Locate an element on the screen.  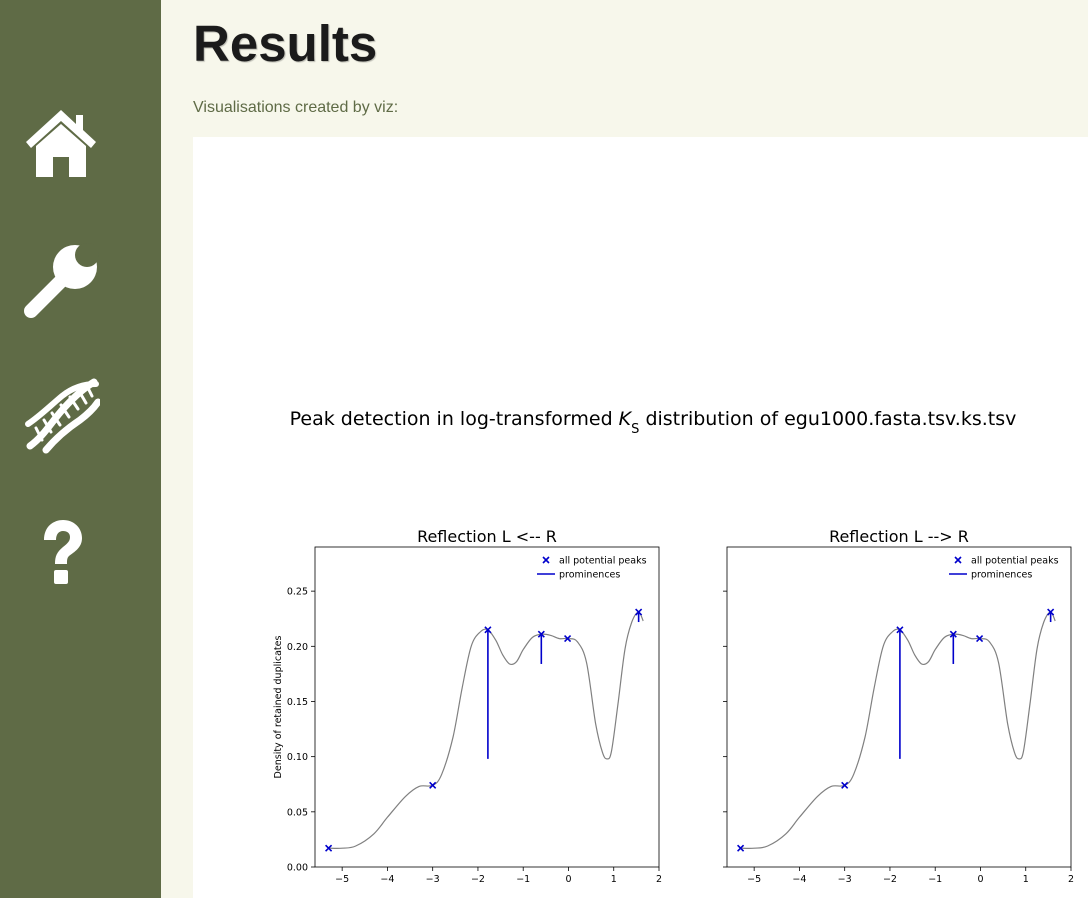
y-tick-label: 0.25 is located at coordinates (297, 592).